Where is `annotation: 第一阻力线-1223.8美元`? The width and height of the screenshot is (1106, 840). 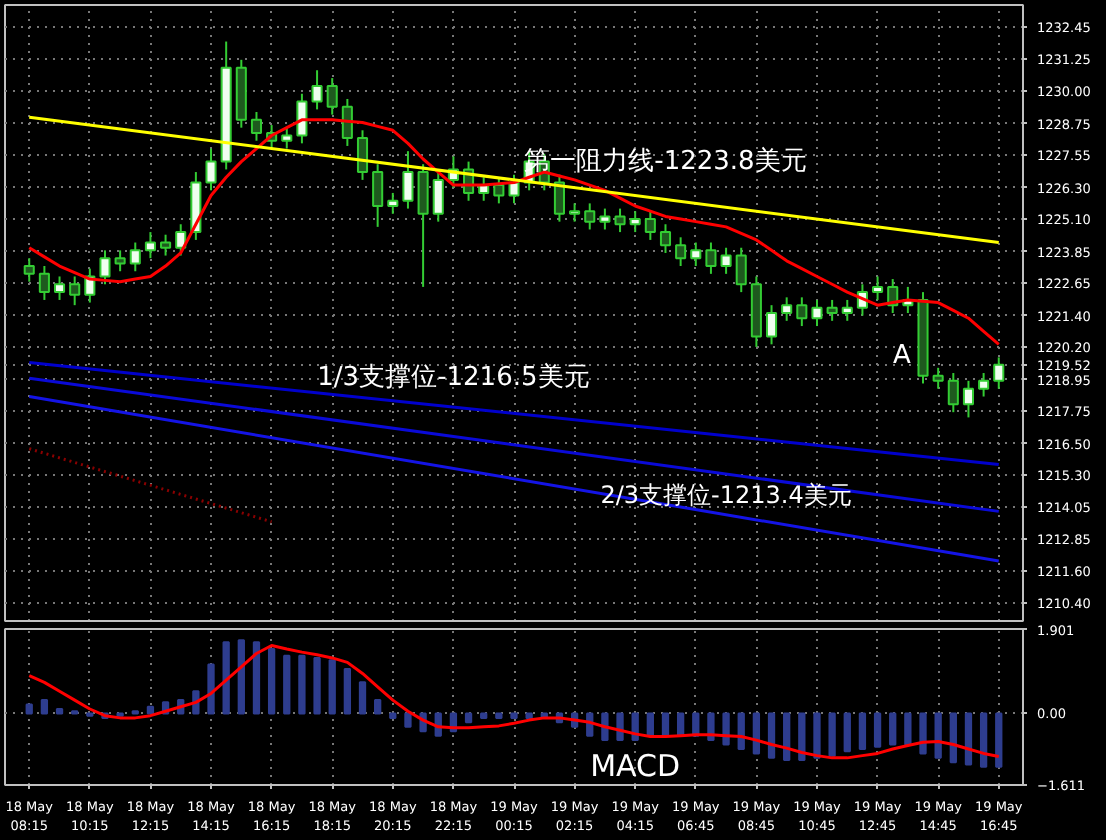 annotation: 第一阻力线-1223.8美元 is located at coordinates (665, 161).